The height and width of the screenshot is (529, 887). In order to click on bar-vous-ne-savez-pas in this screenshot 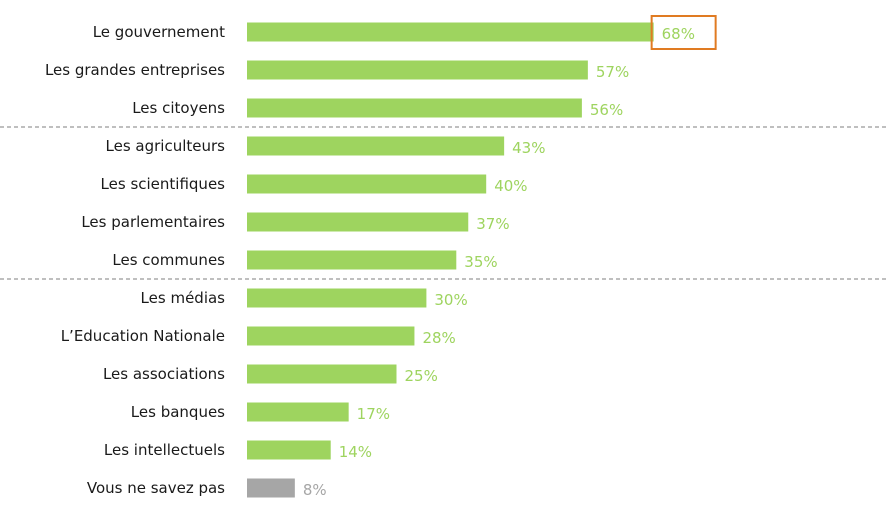, I will do `click(271, 488)`.